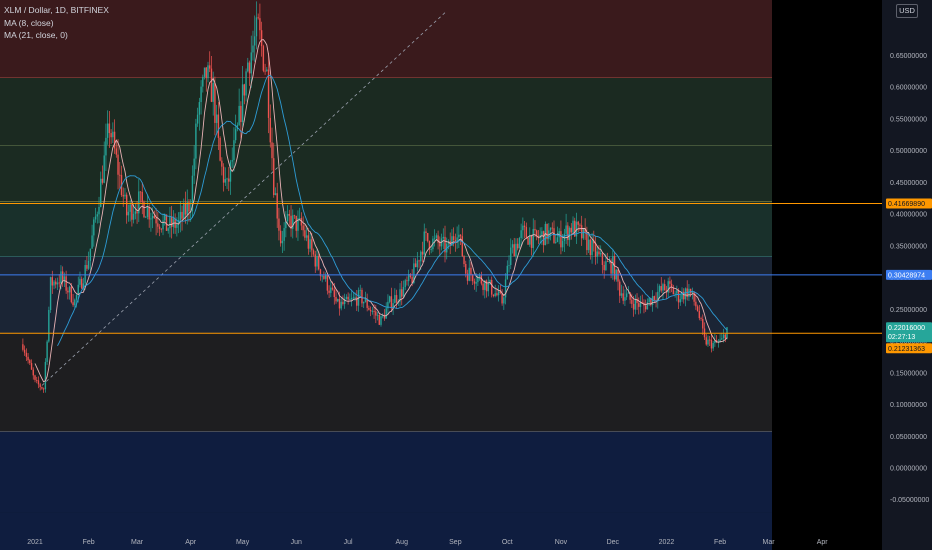  What do you see at coordinates (386, 472) in the screenshot?
I see `fib-zone` at bounding box center [386, 472].